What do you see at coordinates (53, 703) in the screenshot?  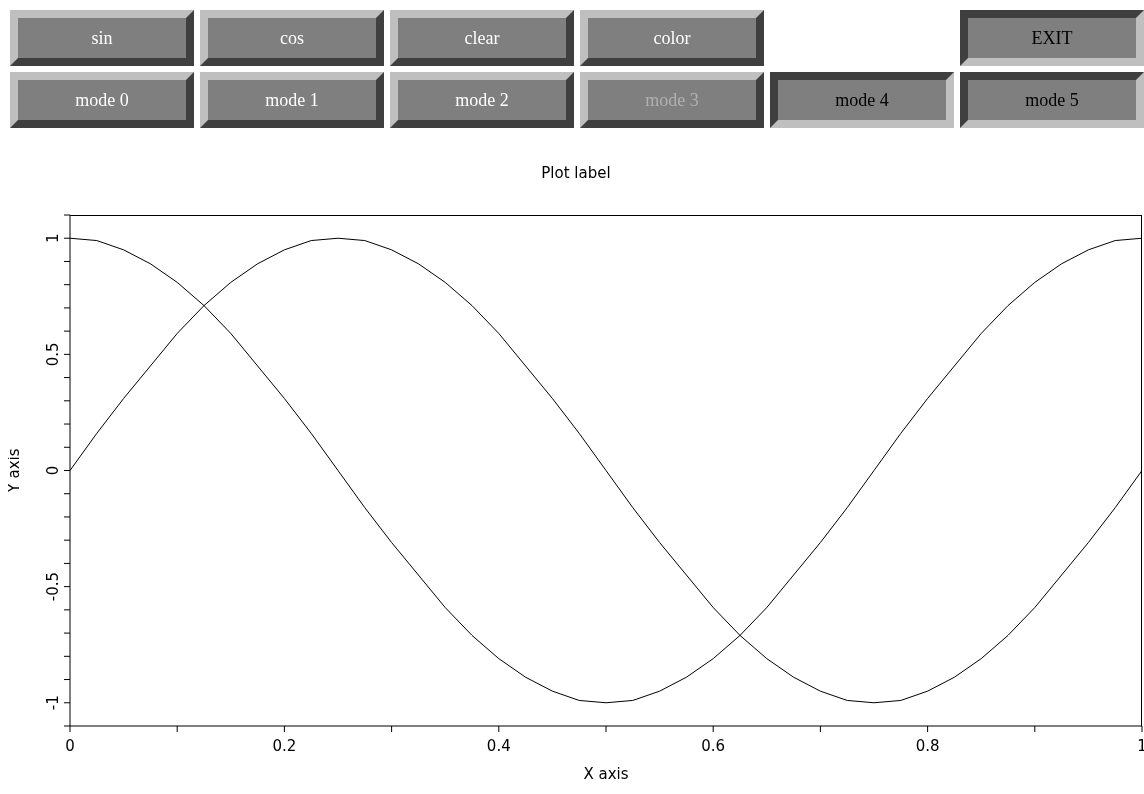 I see `y-tick-label: -1` at bounding box center [53, 703].